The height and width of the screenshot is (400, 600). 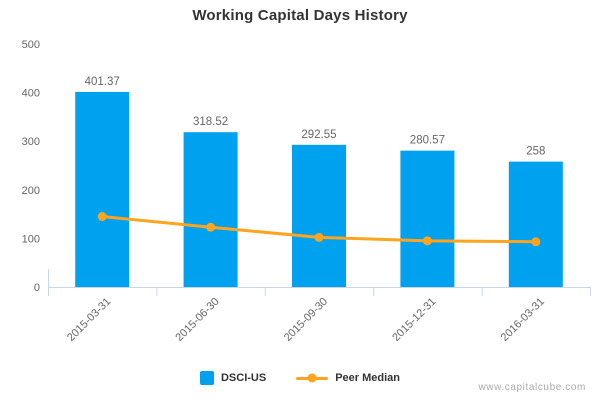 What do you see at coordinates (37, 288) in the screenshot?
I see `y-axis-tick-label: 0` at bounding box center [37, 288].